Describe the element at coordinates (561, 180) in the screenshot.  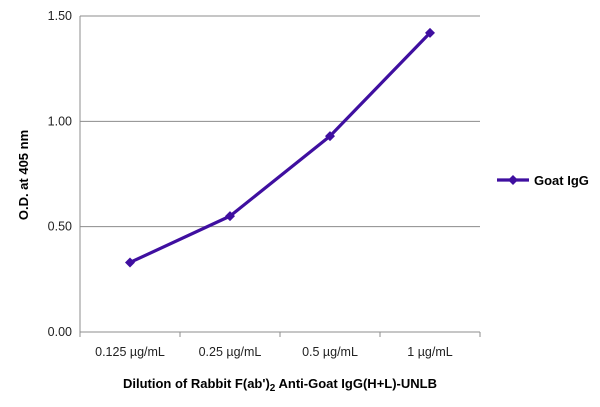
I see `legend-label: Goat IgG` at that location.